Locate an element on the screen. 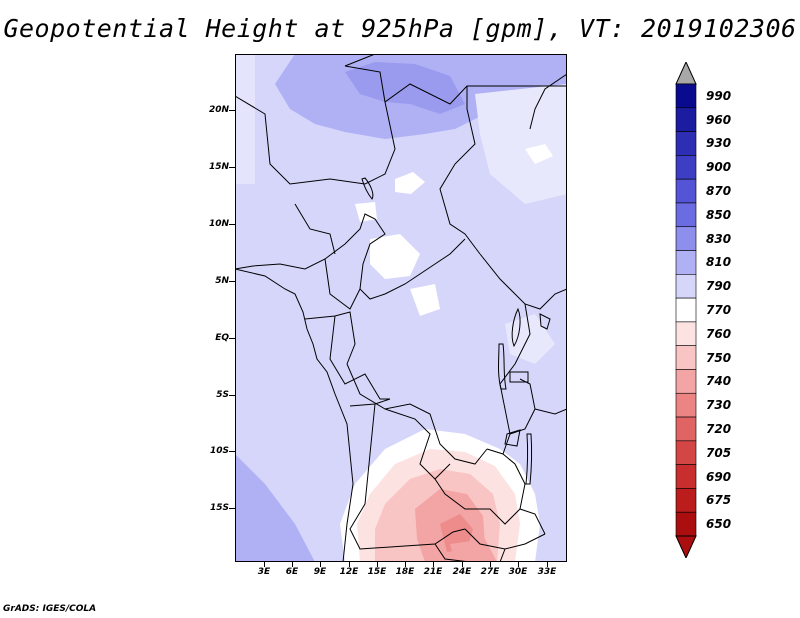 The image size is (800, 618). lat-label-15s: 15S is located at coordinates (219, 508).